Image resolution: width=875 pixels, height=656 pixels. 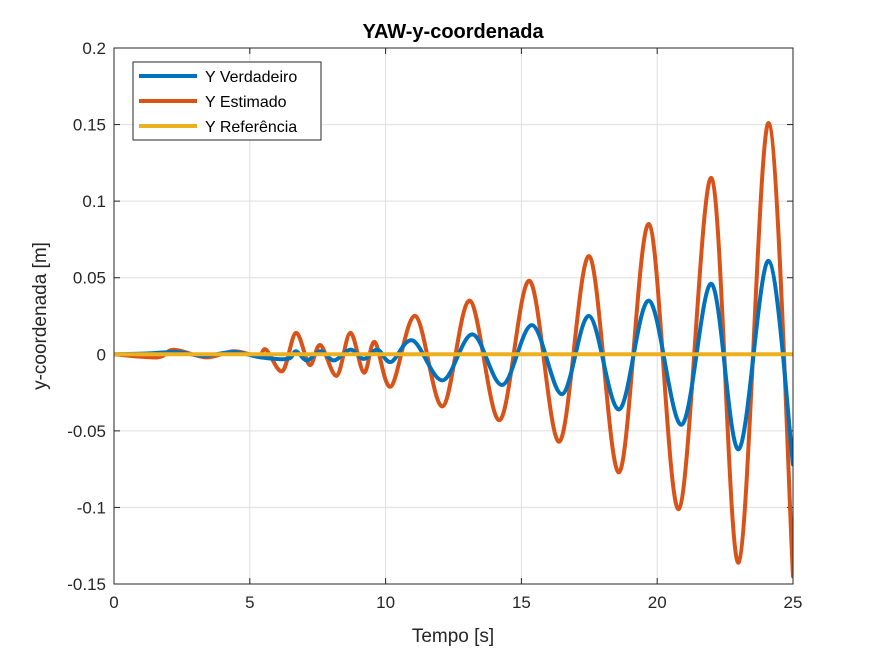 What do you see at coordinates (94, 201) in the screenshot?
I see `y-tick-label: 0.1` at bounding box center [94, 201].